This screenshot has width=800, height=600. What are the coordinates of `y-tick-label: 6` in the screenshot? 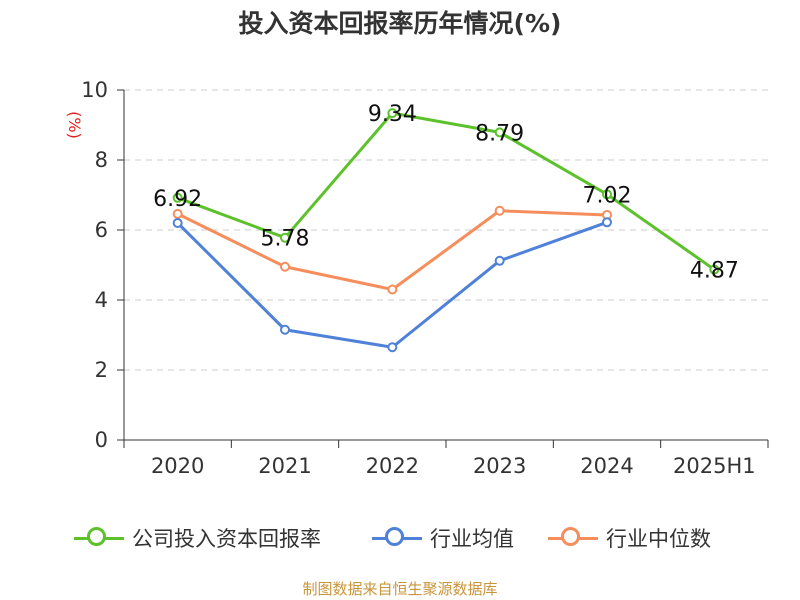 It's located at (101, 230).